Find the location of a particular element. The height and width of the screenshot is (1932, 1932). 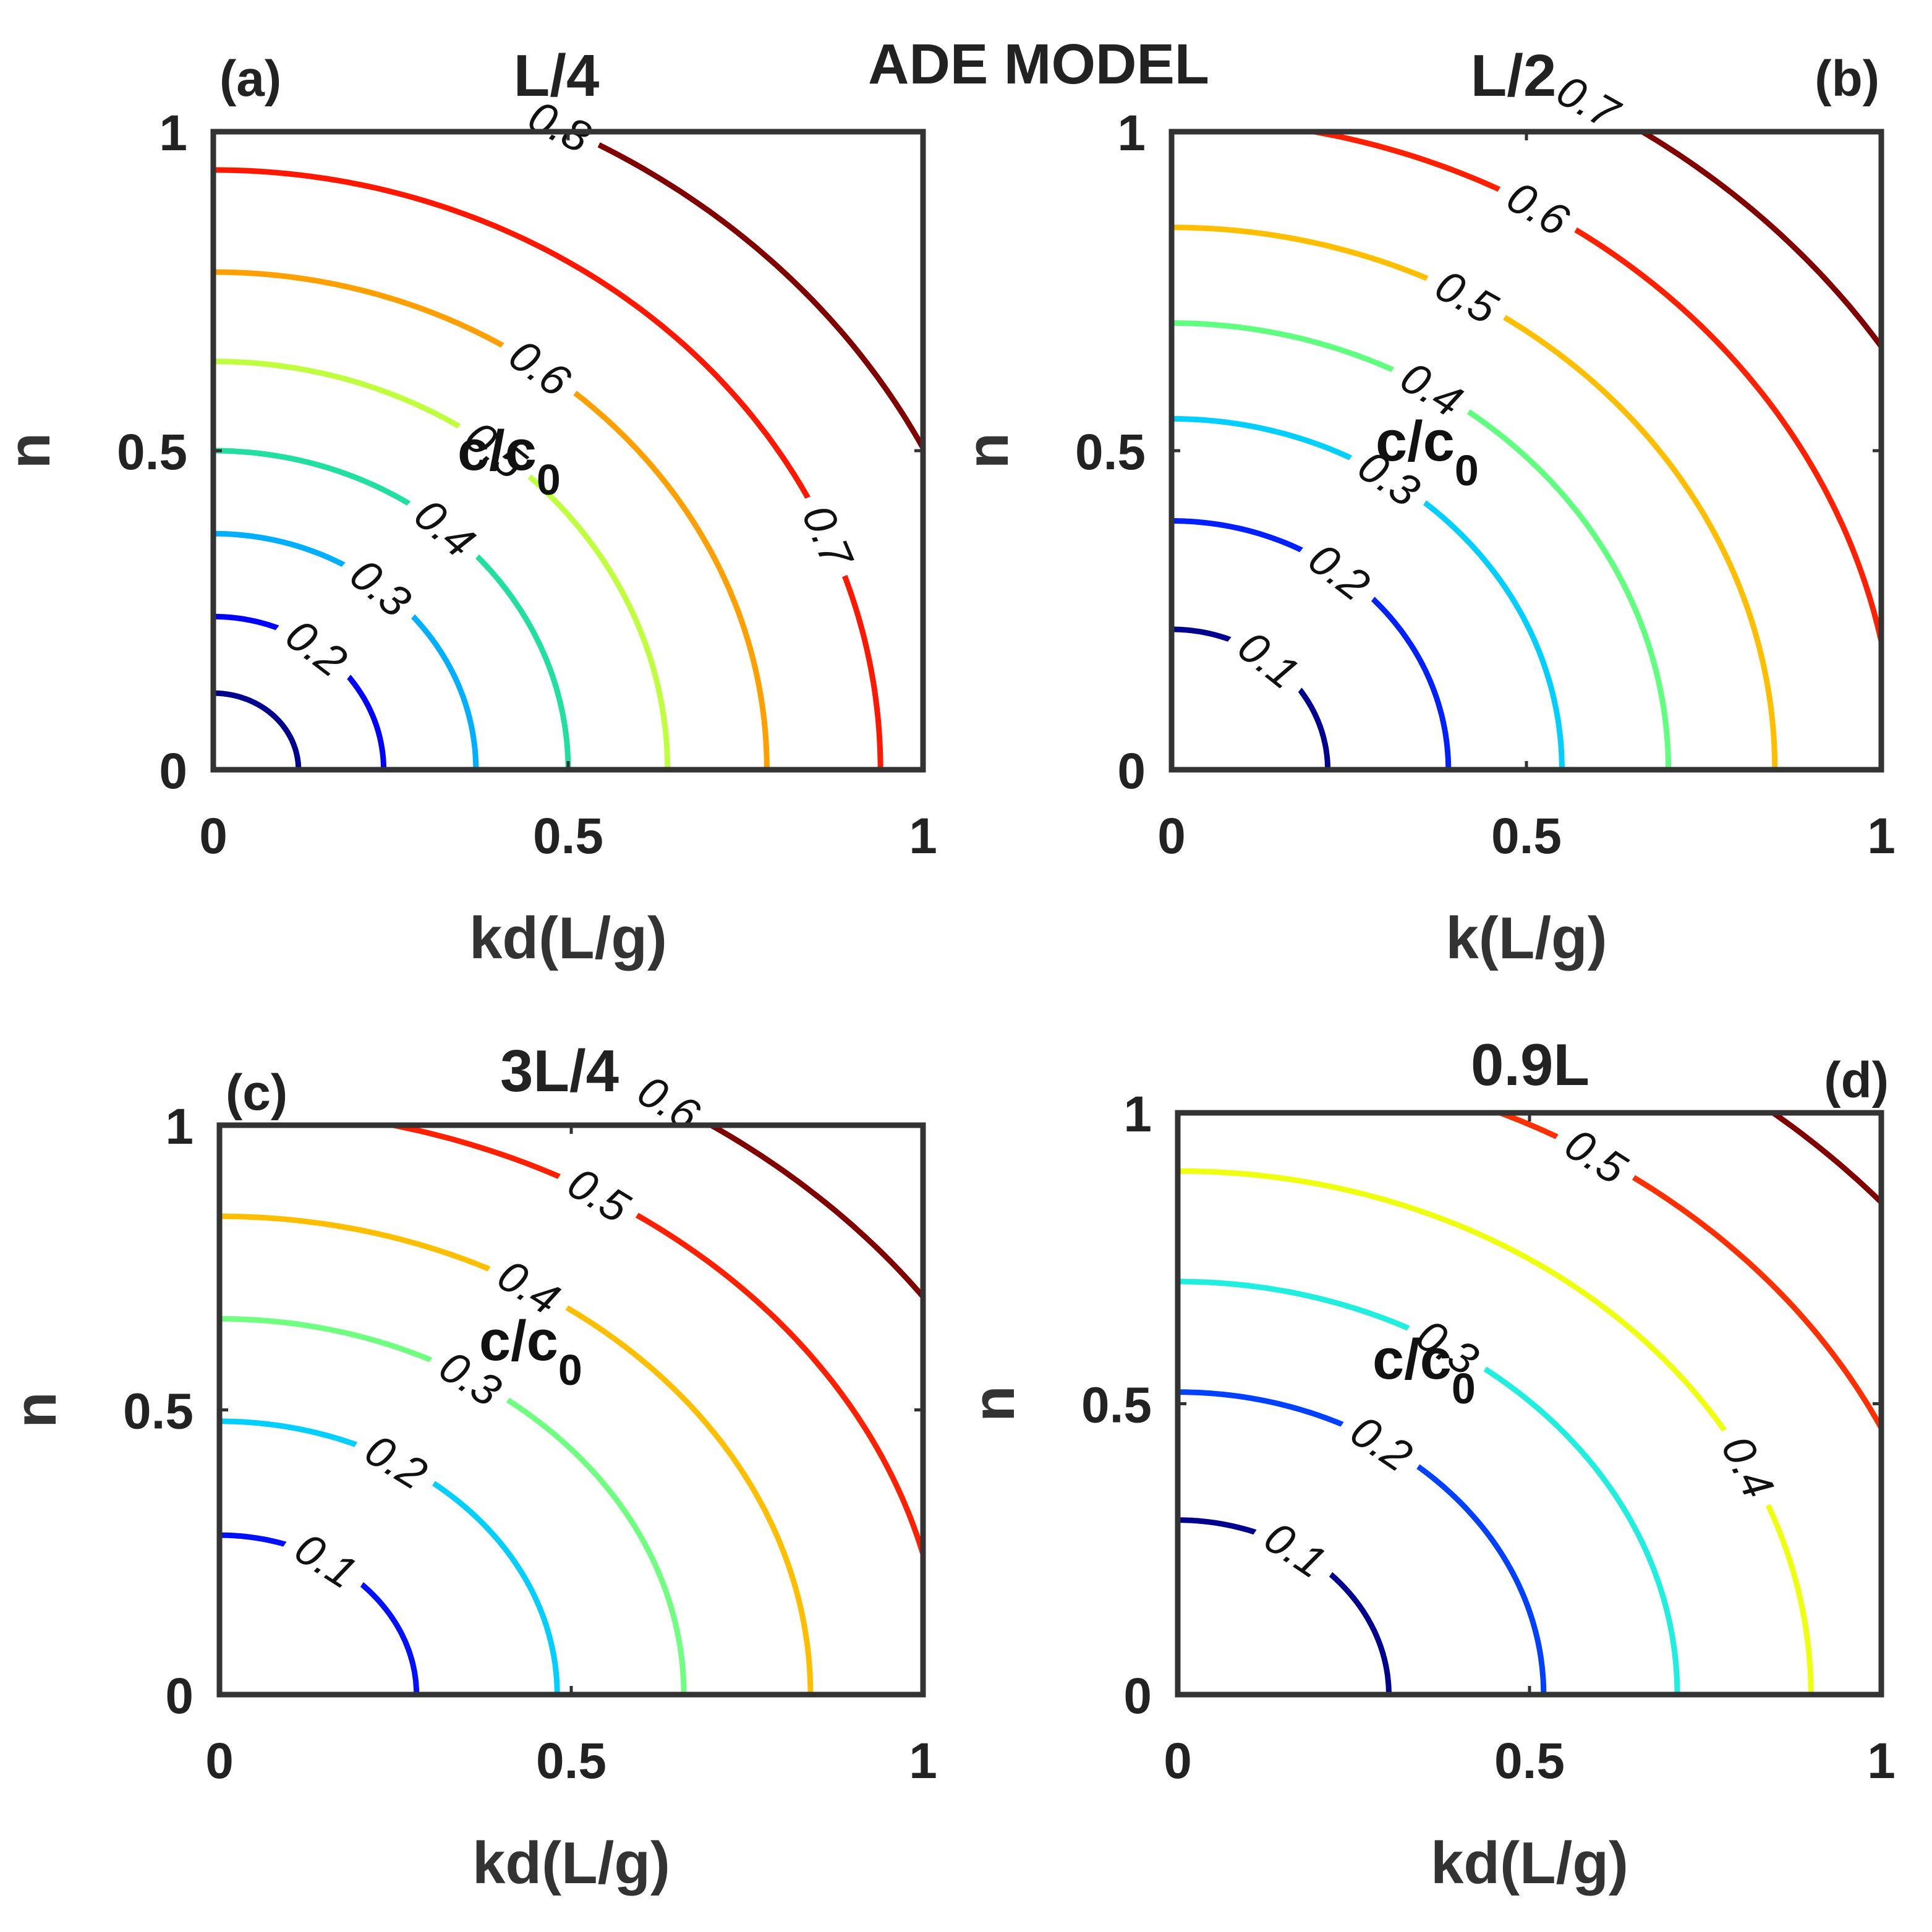

panel-title: L/2 is located at coordinates (1514, 76).